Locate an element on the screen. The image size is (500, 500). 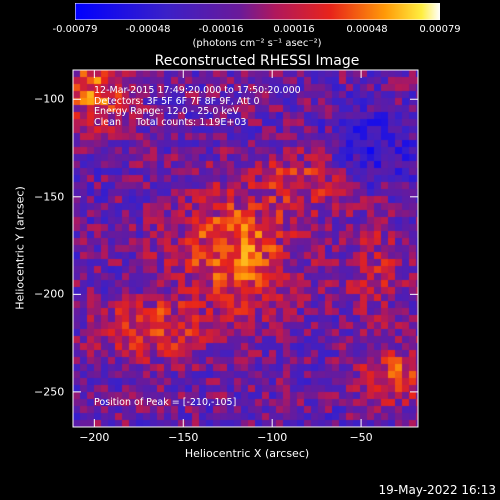
colorbar-tick-label: 0.00016 is located at coordinates (294, 29).